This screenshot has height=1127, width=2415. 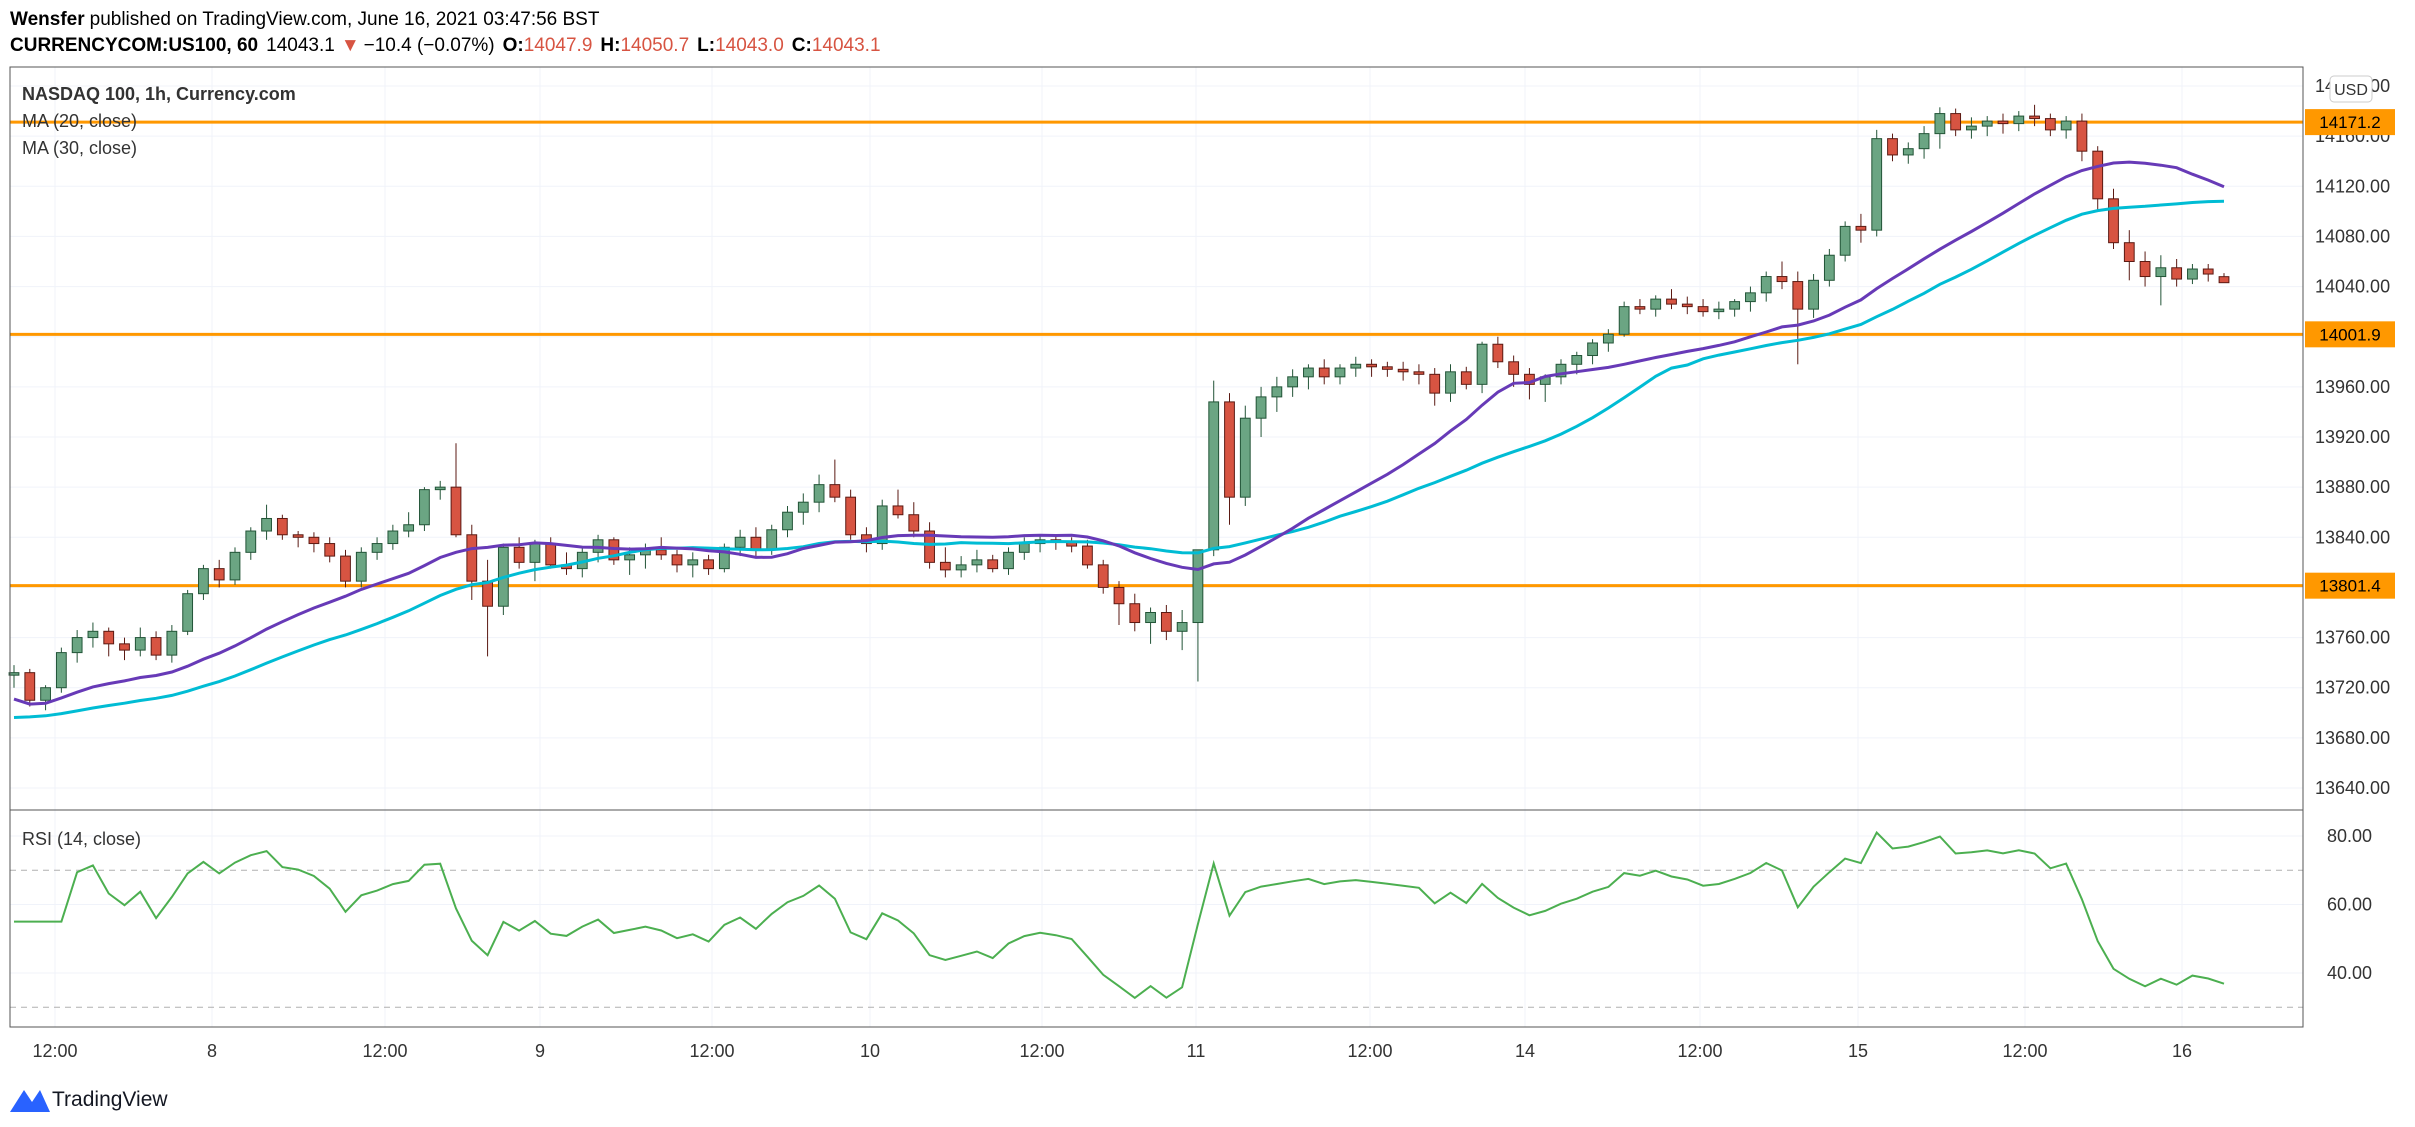 I want to click on price-tick: 13680.00, so click(x=2352, y=738).